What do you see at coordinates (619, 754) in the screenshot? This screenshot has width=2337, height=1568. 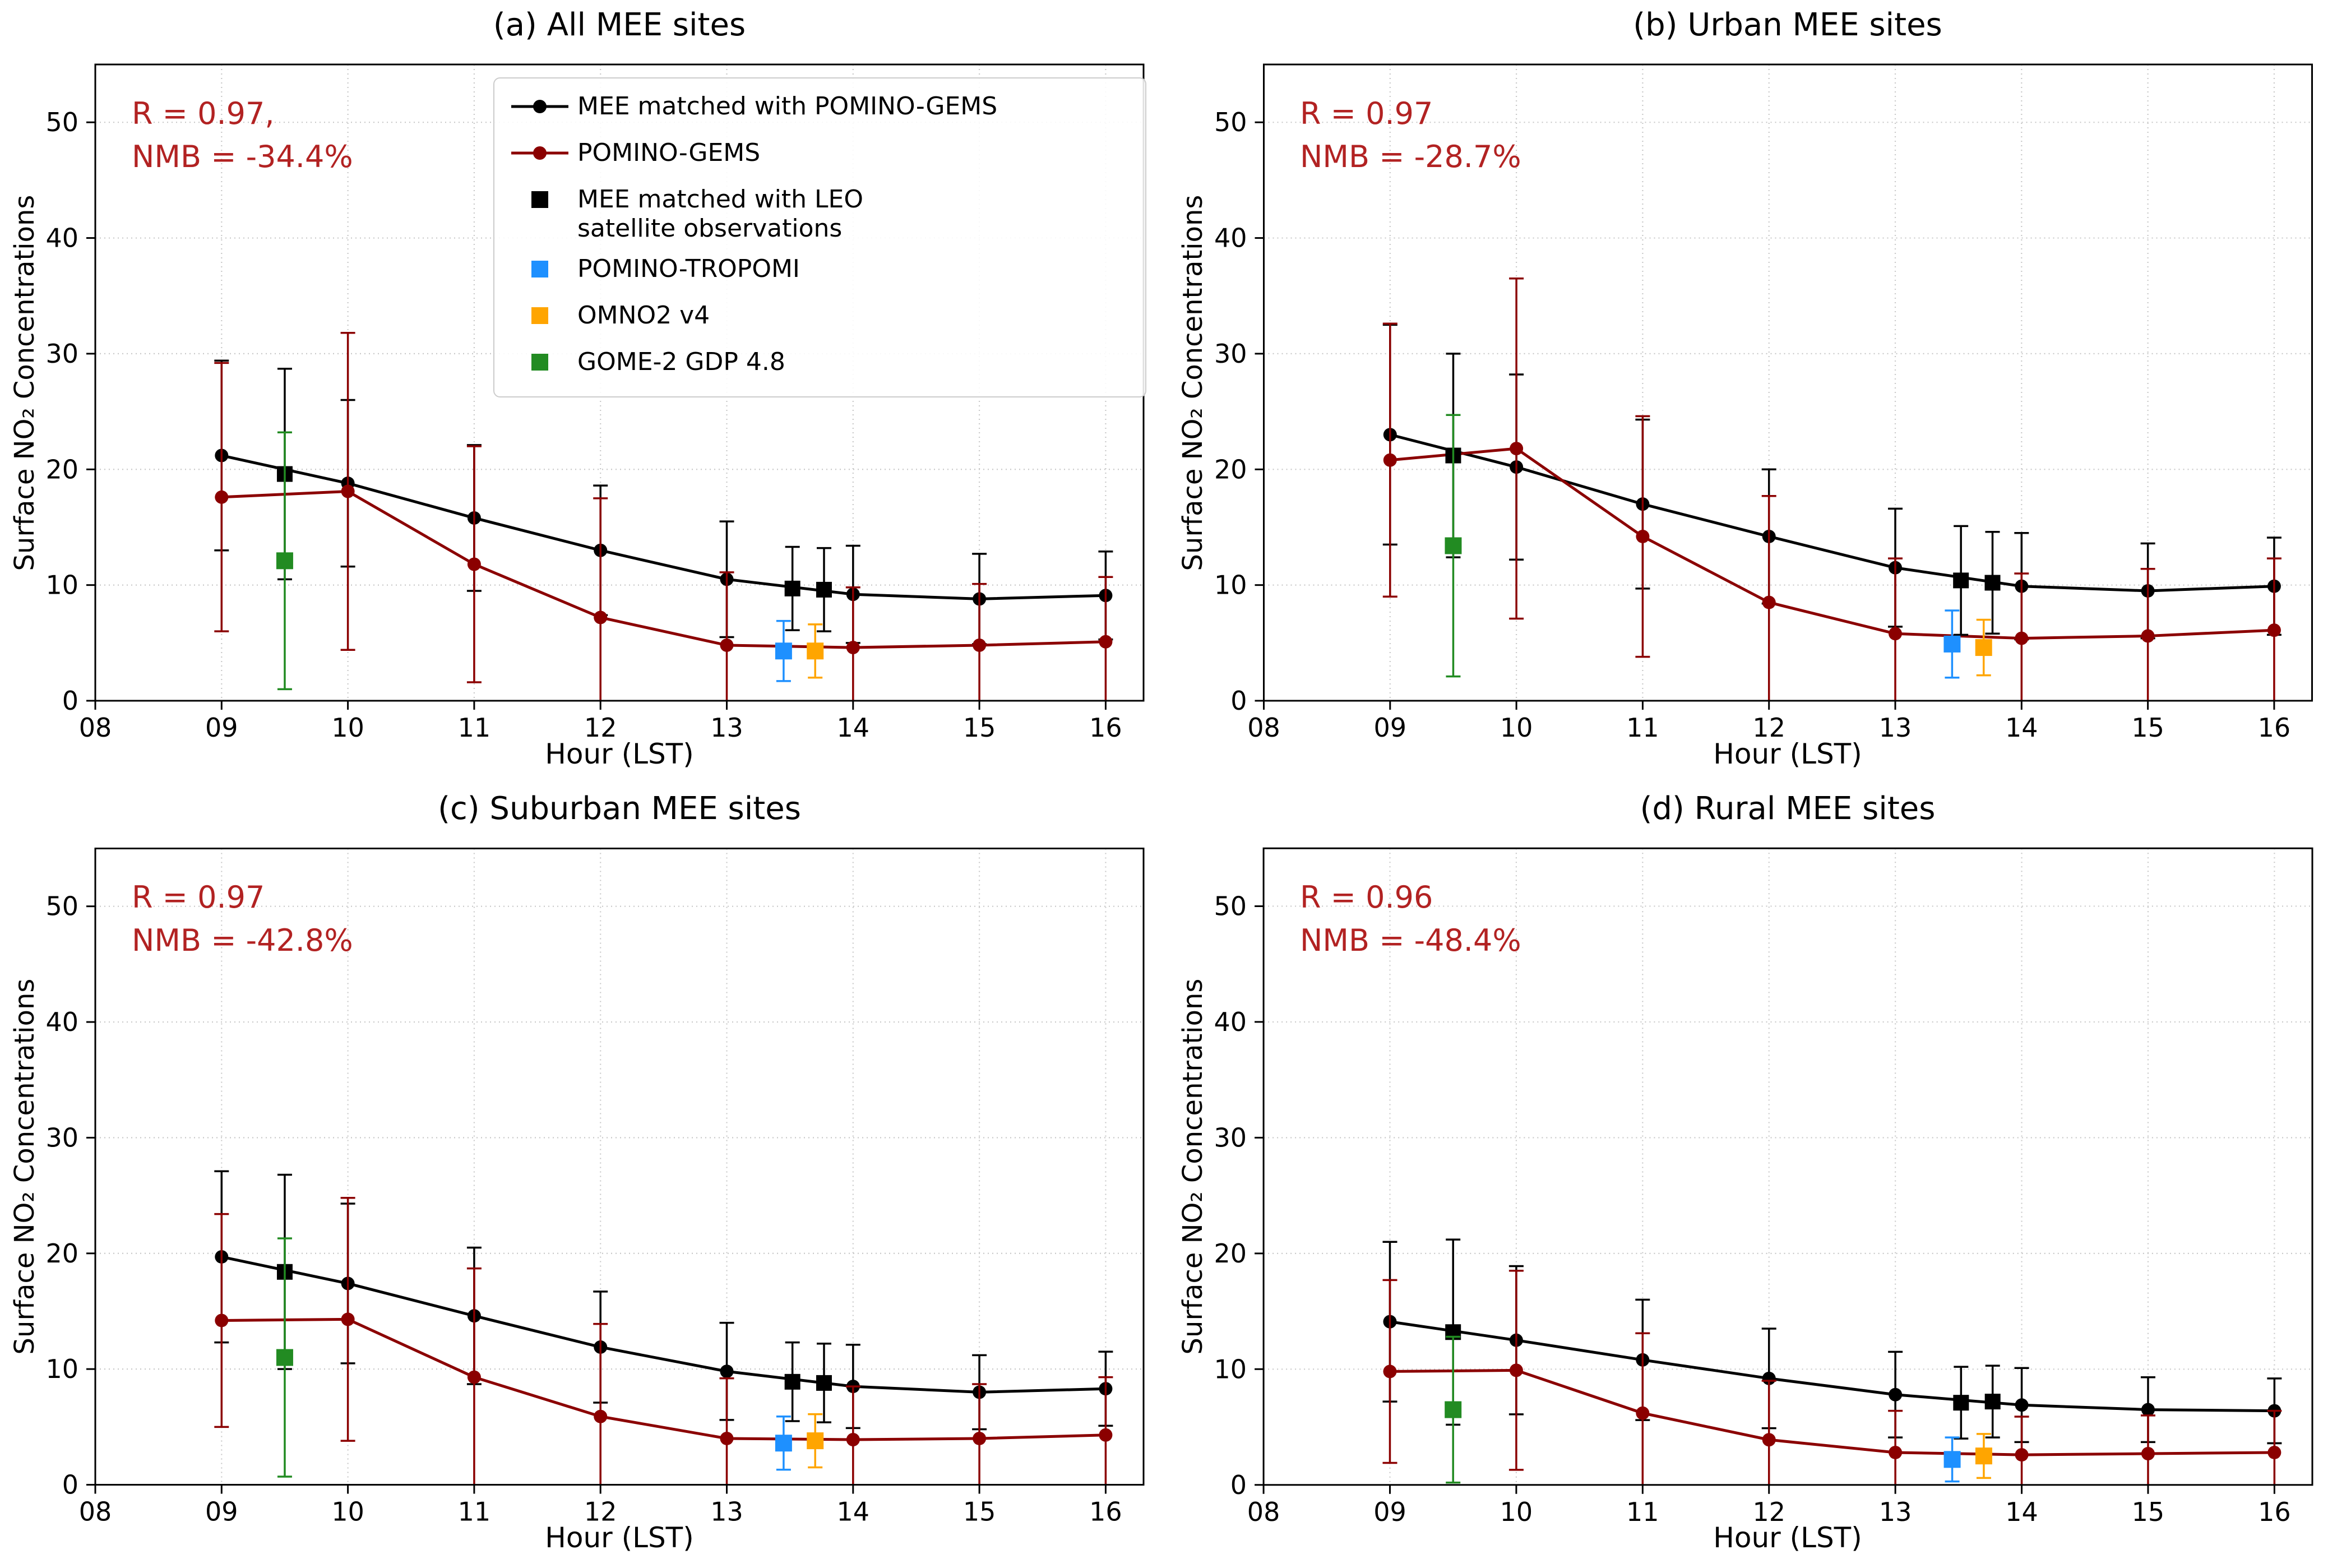 I see `panel-a-x-axis-label: Hour (LST)` at bounding box center [619, 754].